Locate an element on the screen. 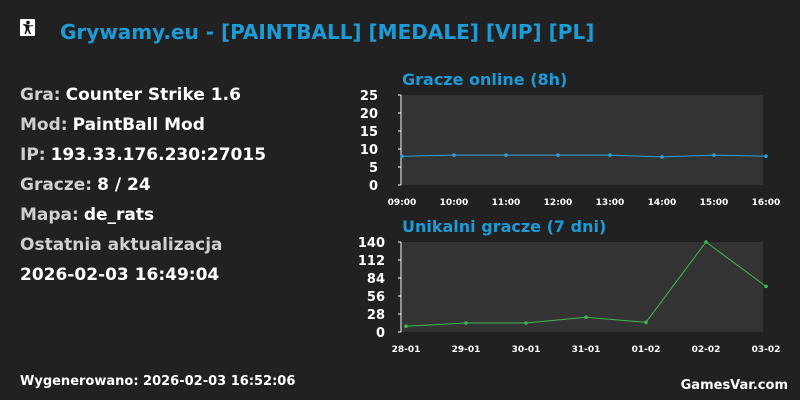 This screenshot has width=800, height=400. info-ip: IP: 193.33.176.230:27015 is located at coordinates (143, 155).